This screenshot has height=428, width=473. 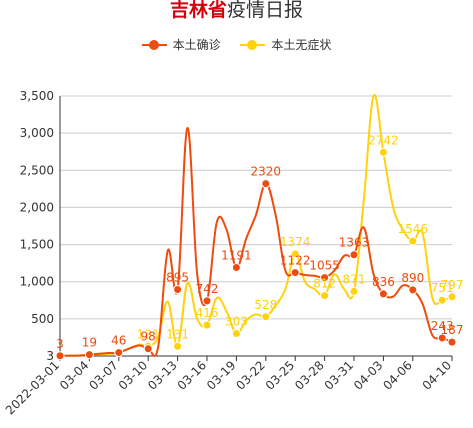 I want to click on legend-item-asymptomatic: 本土无症状, so click(x=285, y=44).